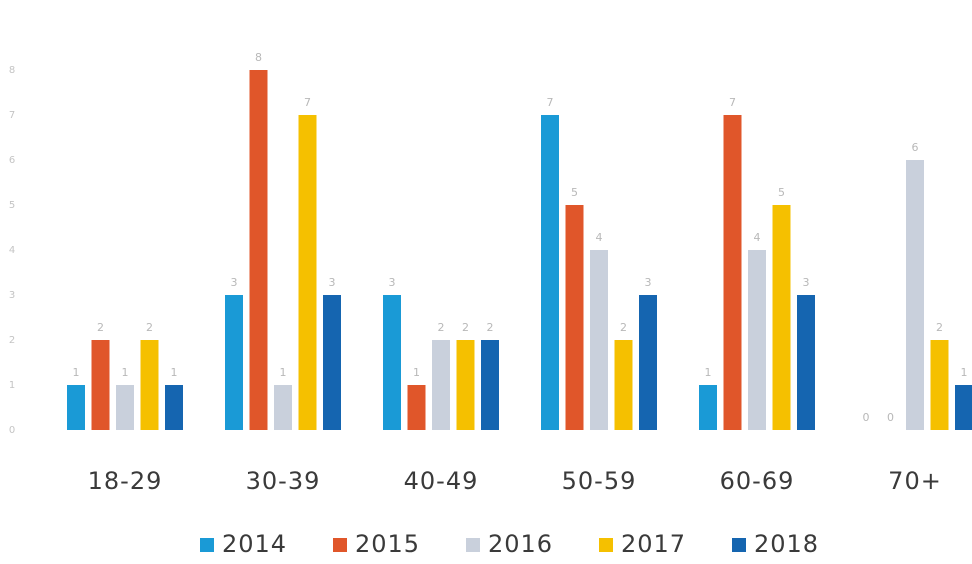 This screenshot has height=564, width=972. Describe the element at coordinates (387, 544) in the screenshot. I see `legend-label: 2015` at that location.